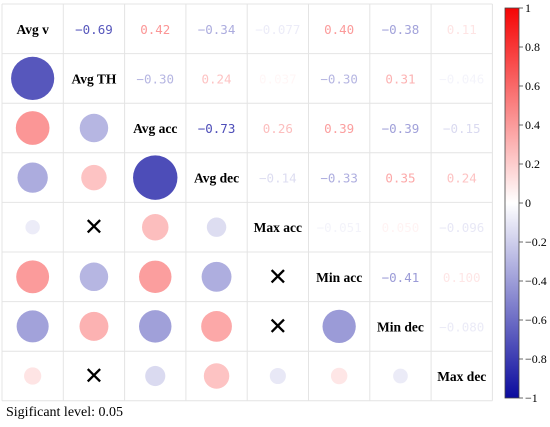 This screenshot has width=550, height=427. What do you see at coordinates (400, 178) in the screenshot?
I see `coefficient-label: 0.35` at bounding box center [400, 178].